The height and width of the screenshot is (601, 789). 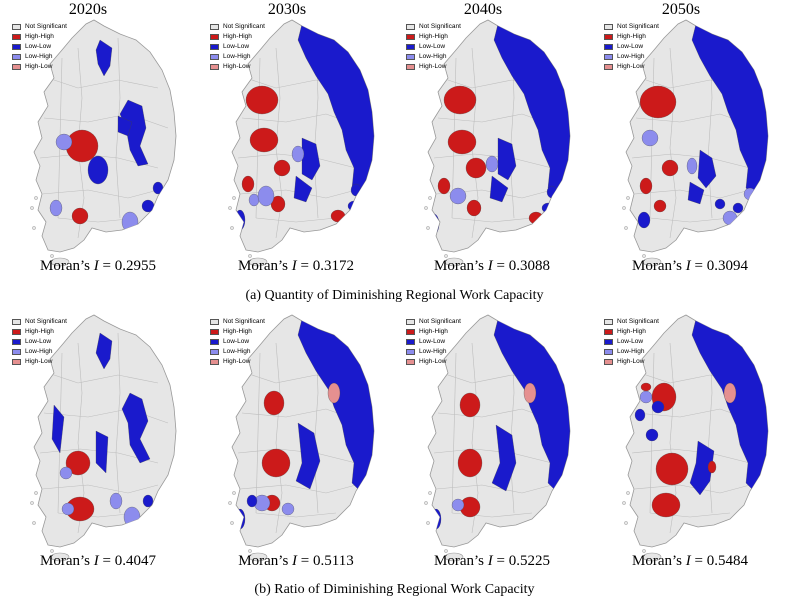 I want to click on legend-item: Low-High, so click(x=433, y=352).